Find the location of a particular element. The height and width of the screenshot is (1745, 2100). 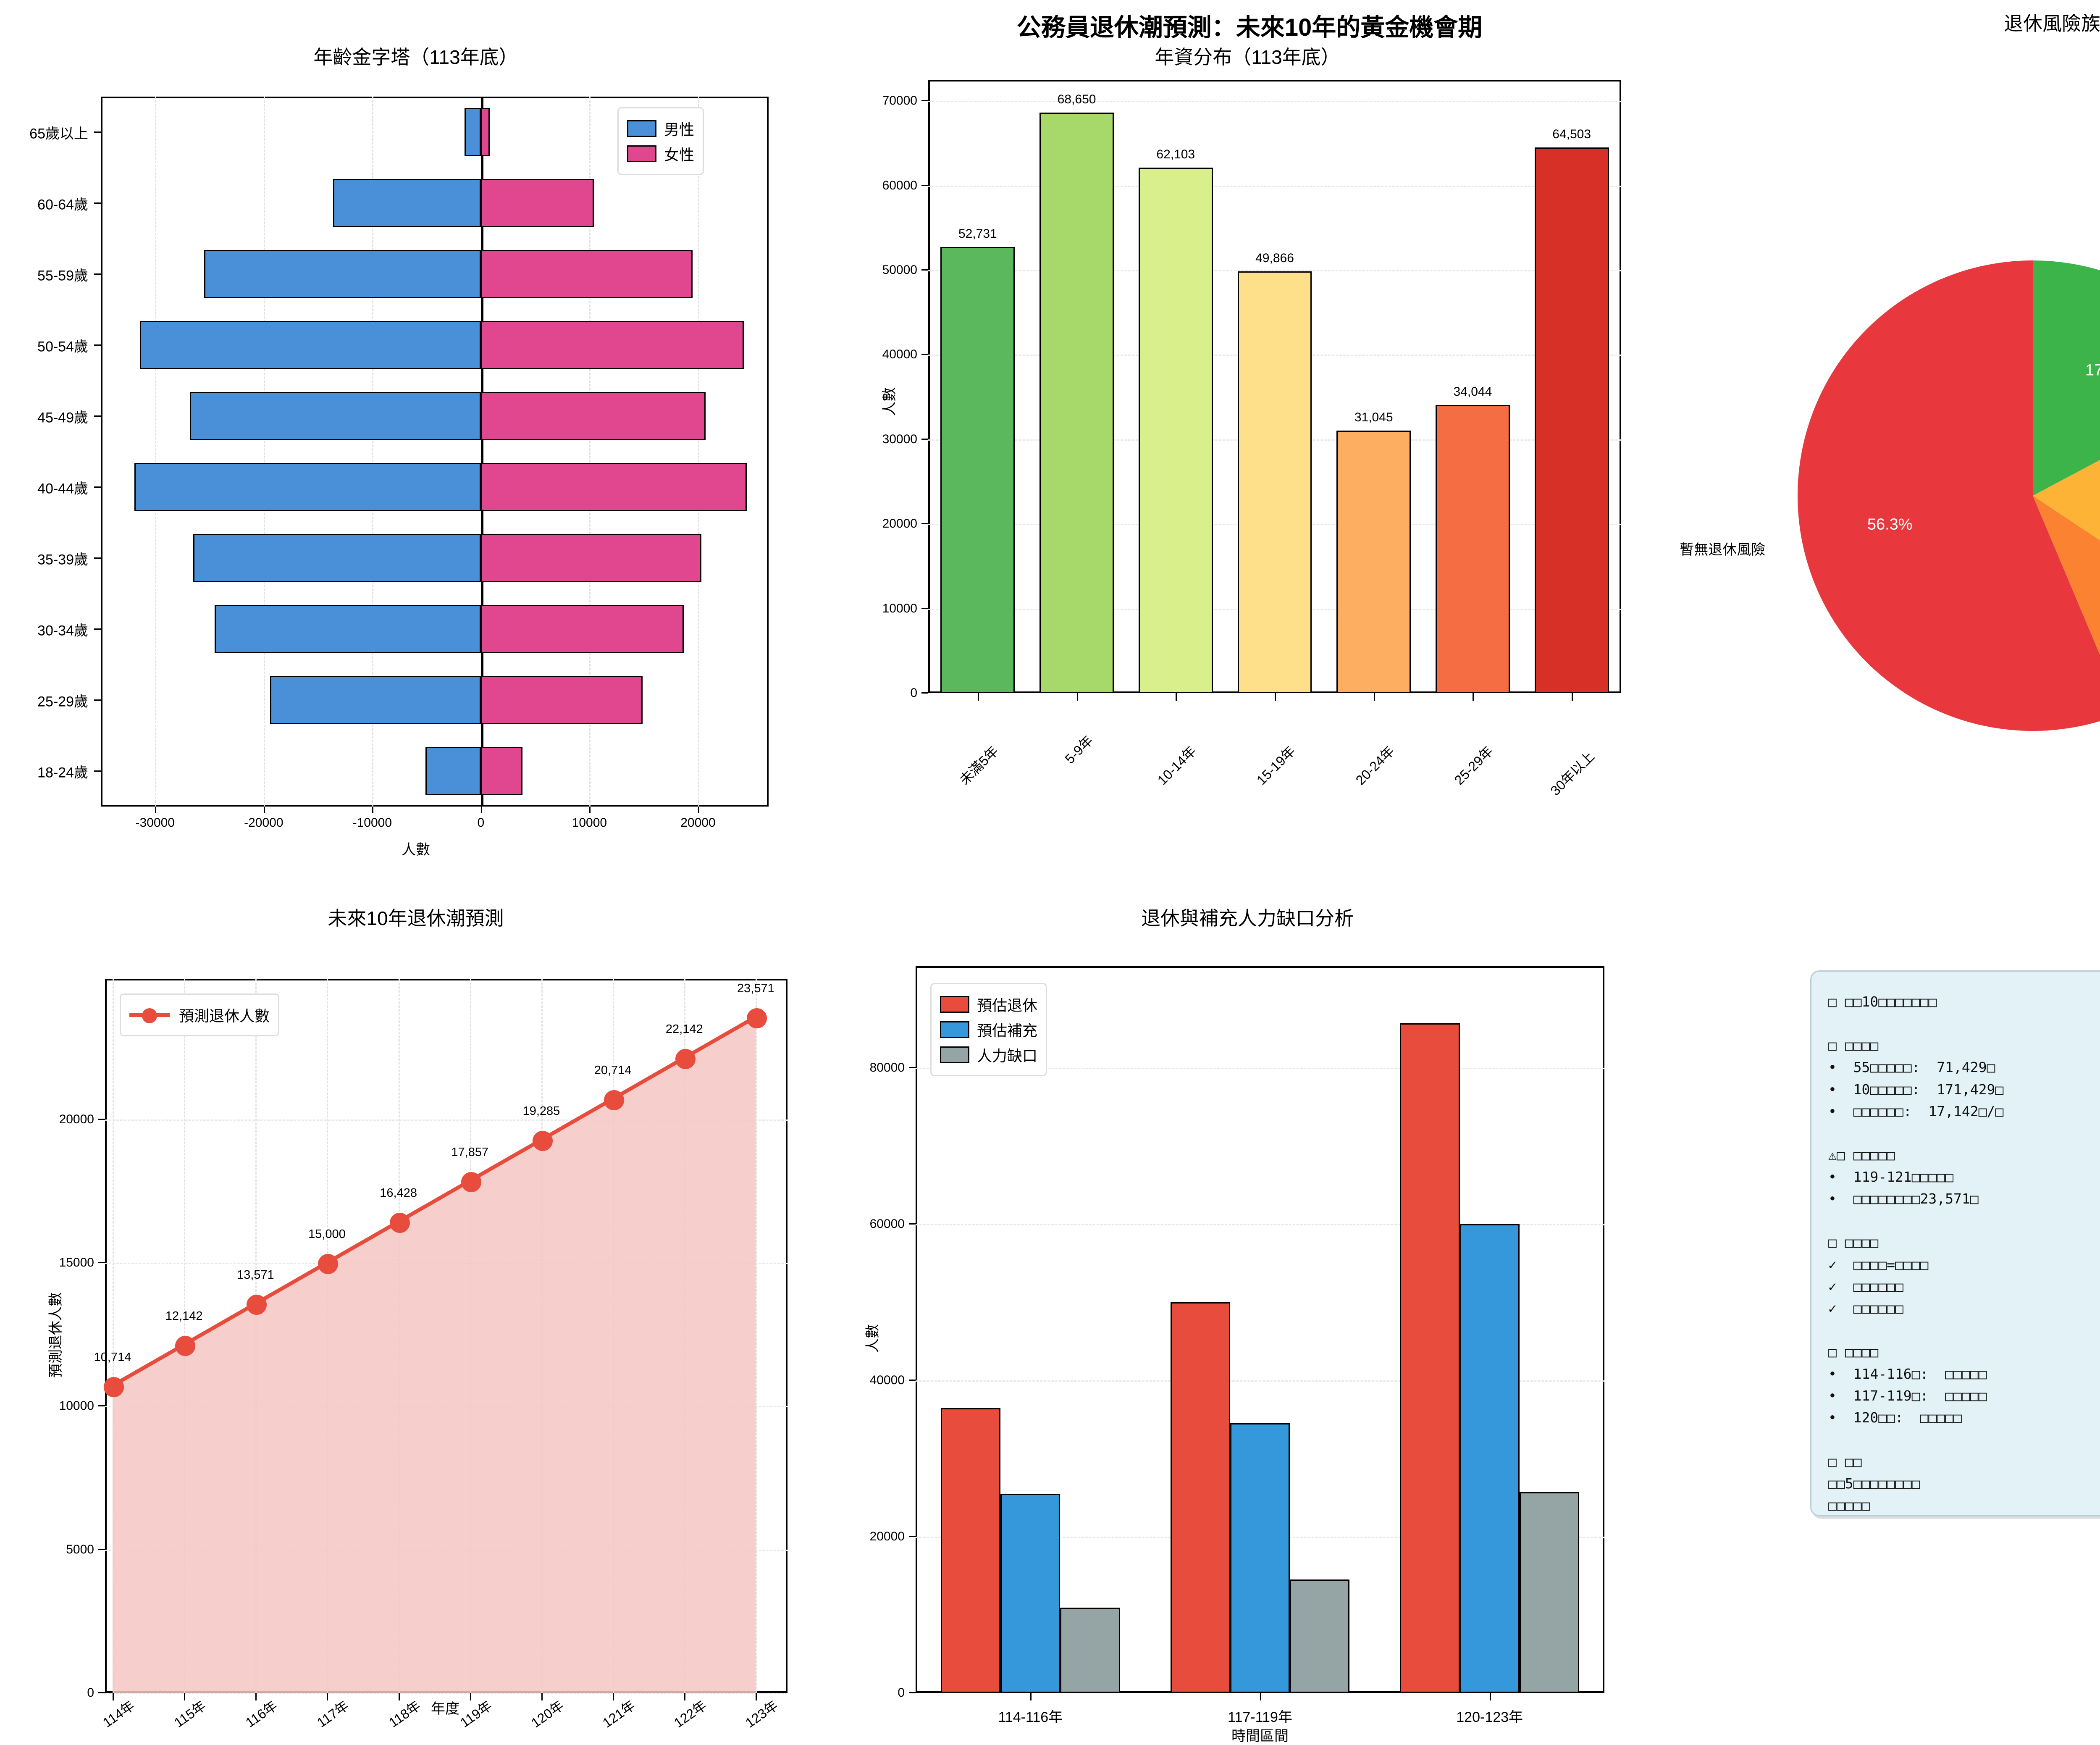

forecast-ytickmark is located at coordinates (101, 1406).